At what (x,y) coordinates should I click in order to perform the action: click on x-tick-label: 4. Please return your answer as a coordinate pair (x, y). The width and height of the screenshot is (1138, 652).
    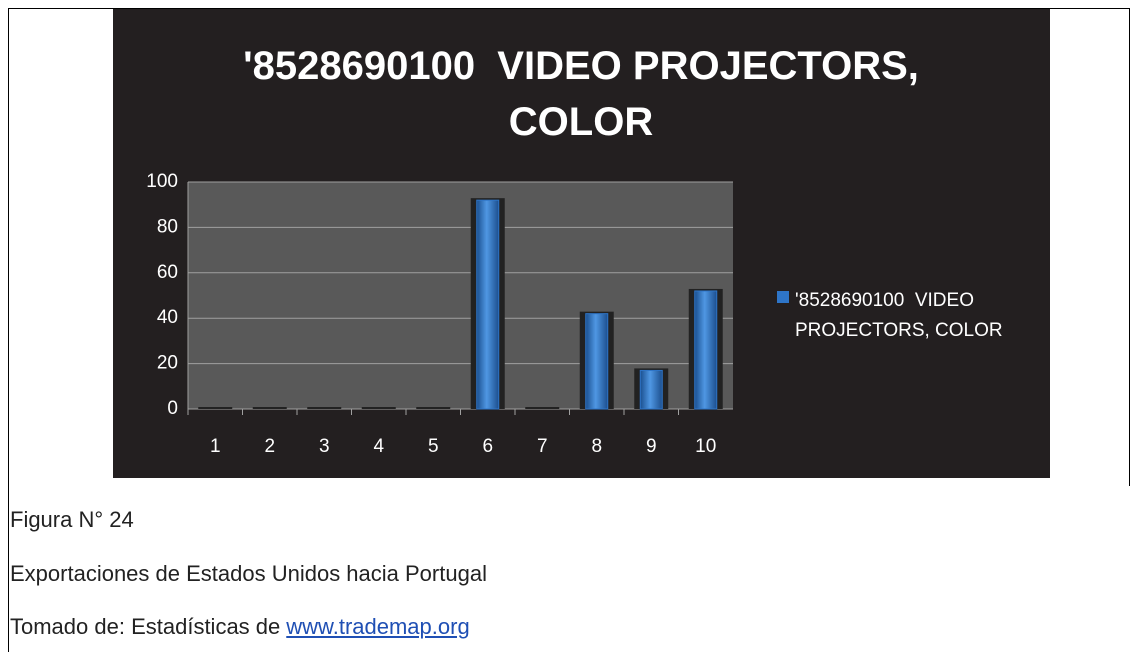
    Looking at the image, I should click on (378, 446).